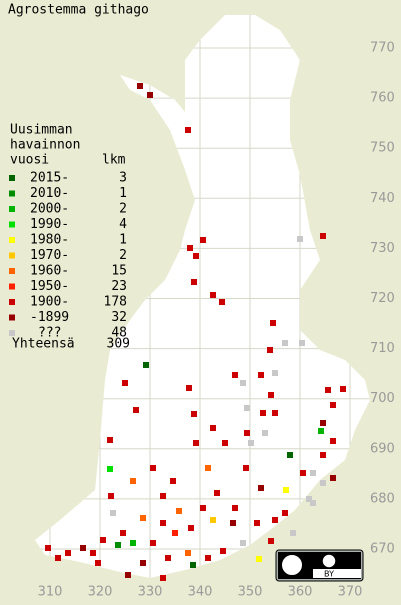 This screenshot has height=605, width=401. I want to click on legend-count: 23, so click(119, 286).